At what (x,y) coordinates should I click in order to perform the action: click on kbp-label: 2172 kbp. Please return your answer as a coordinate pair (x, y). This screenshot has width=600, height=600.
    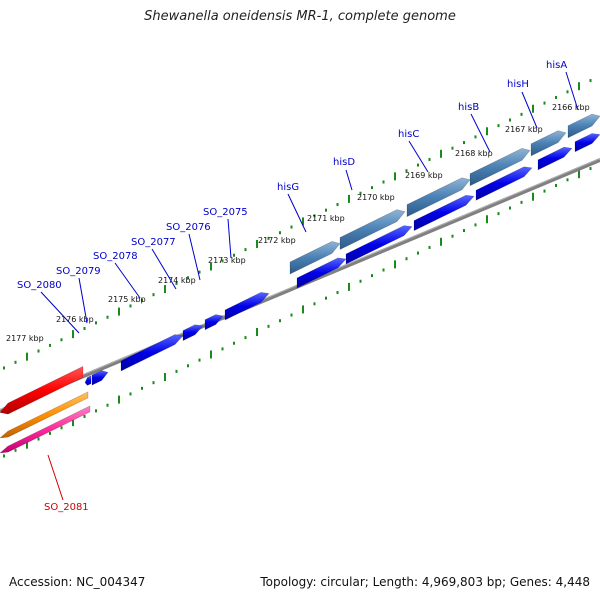
    Looking at the image, I should click on (277, 240).